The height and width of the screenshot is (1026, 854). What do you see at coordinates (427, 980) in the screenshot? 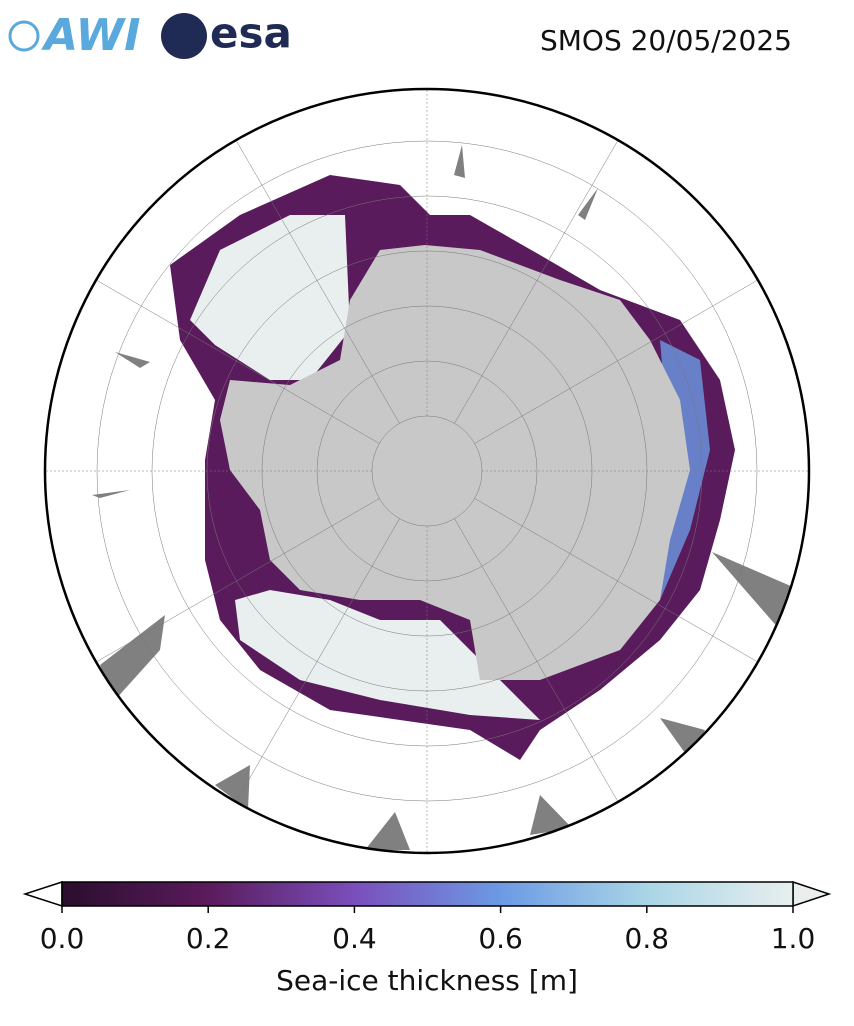
I see `colorbar-label: Sea-ice thickness [m]` at bounding box center [427, 980].